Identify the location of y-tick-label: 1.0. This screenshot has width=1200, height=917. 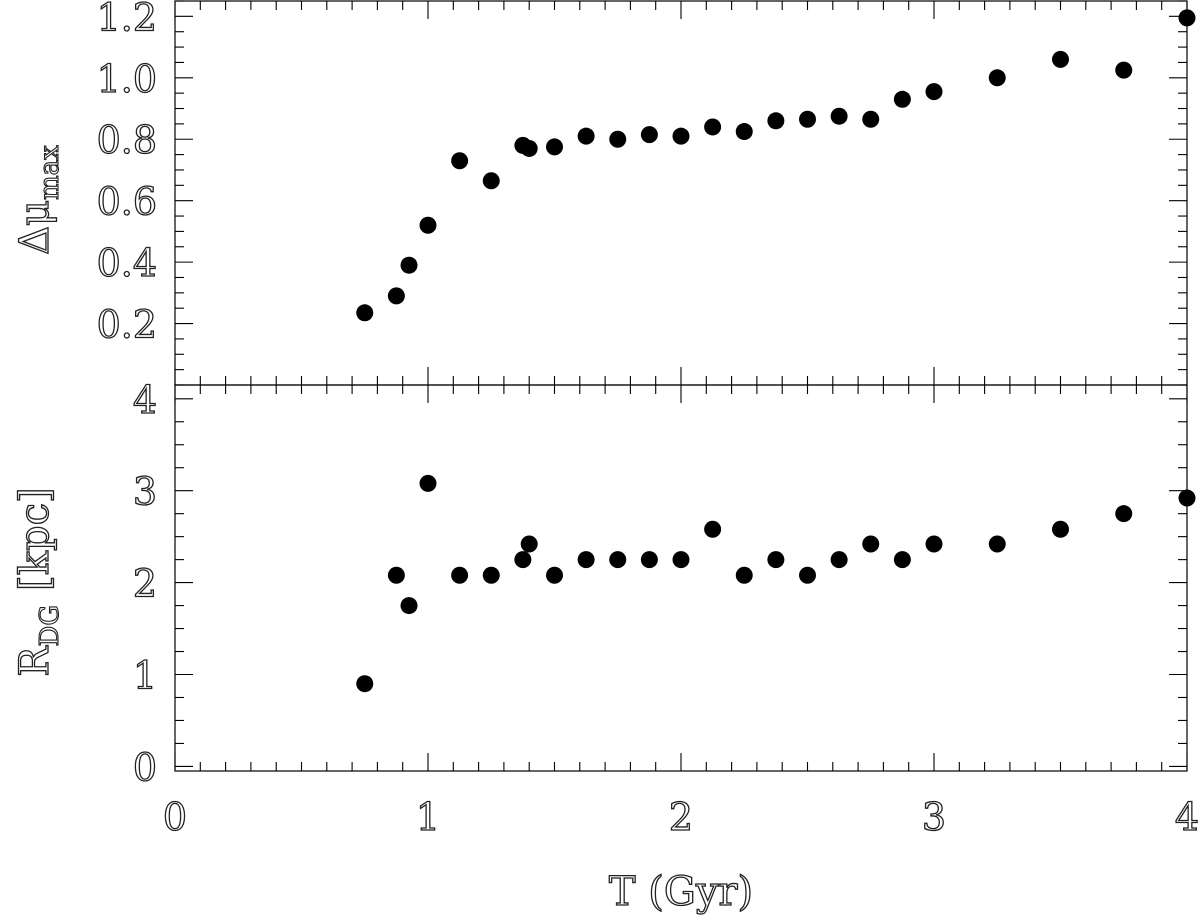
(127, 79).